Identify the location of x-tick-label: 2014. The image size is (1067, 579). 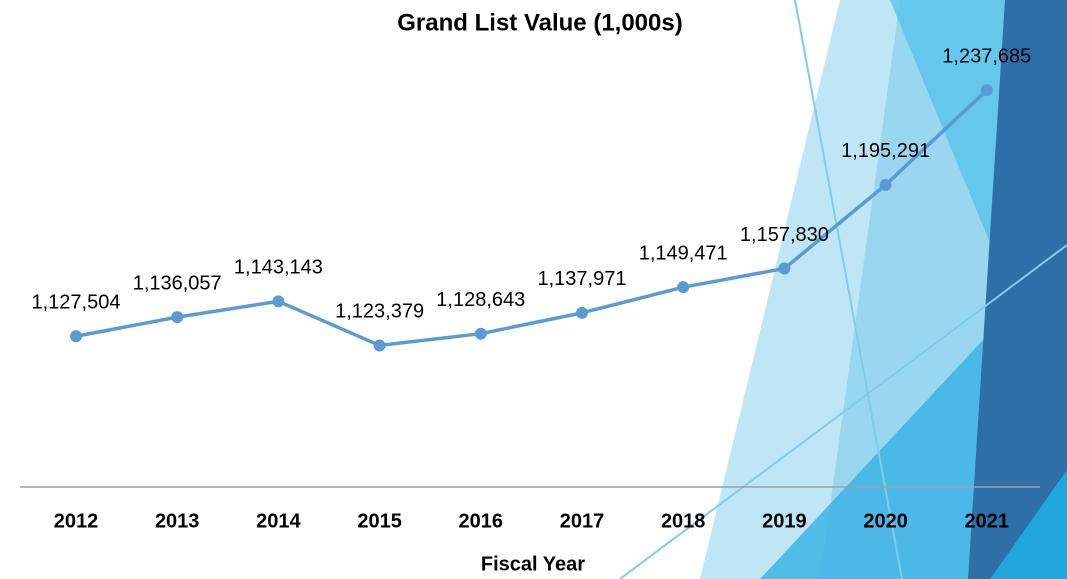
(278, 521).